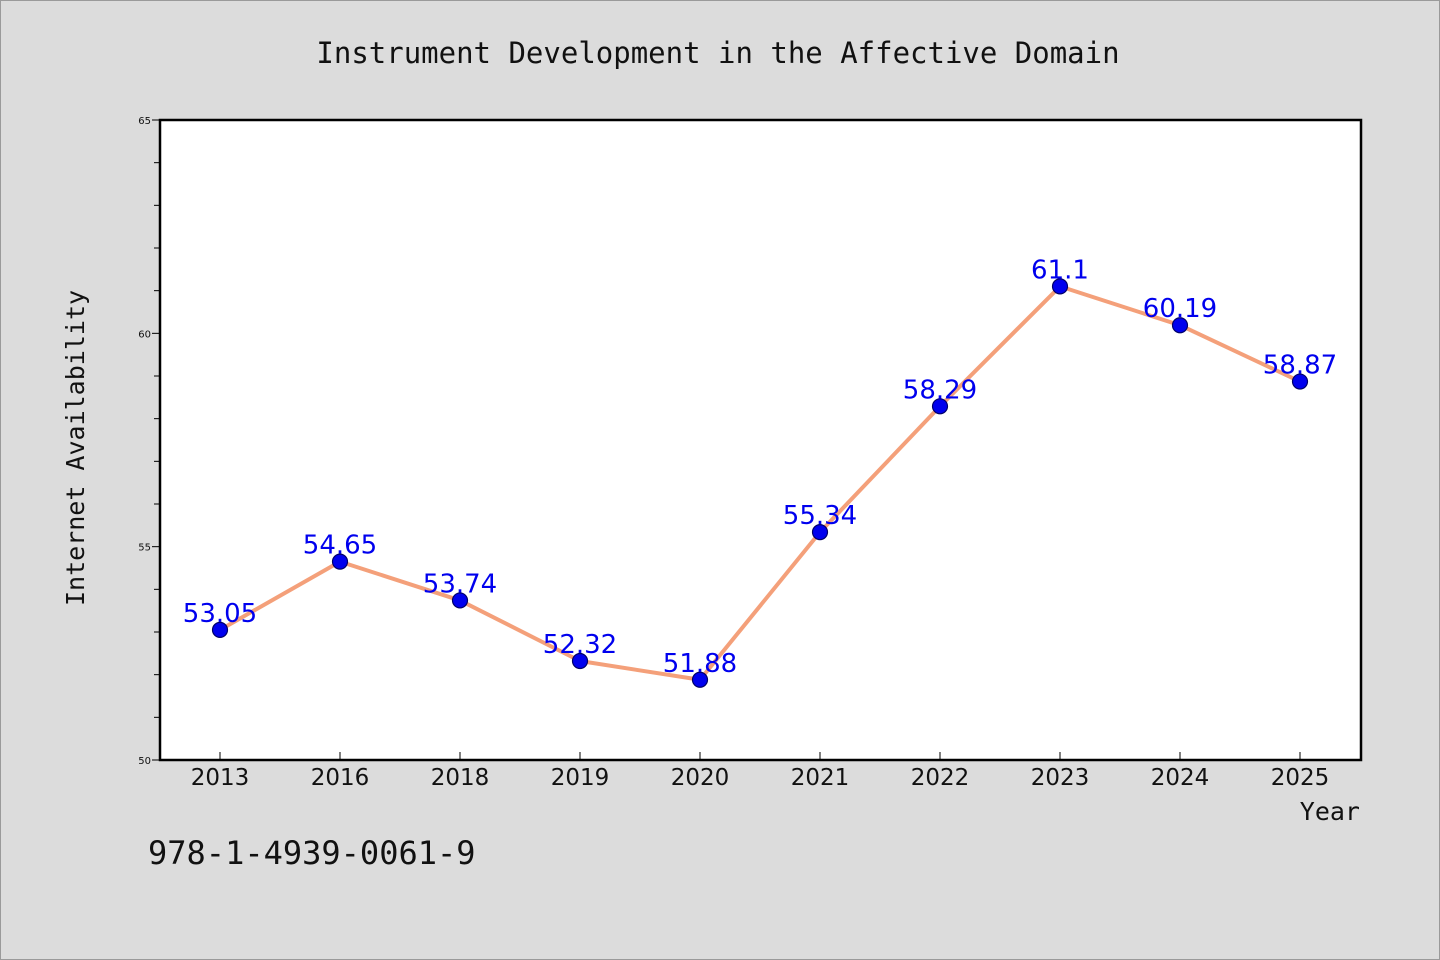 The image size is (1440, 960). I want to click on data-label: 58.87, so click(1300, 366).